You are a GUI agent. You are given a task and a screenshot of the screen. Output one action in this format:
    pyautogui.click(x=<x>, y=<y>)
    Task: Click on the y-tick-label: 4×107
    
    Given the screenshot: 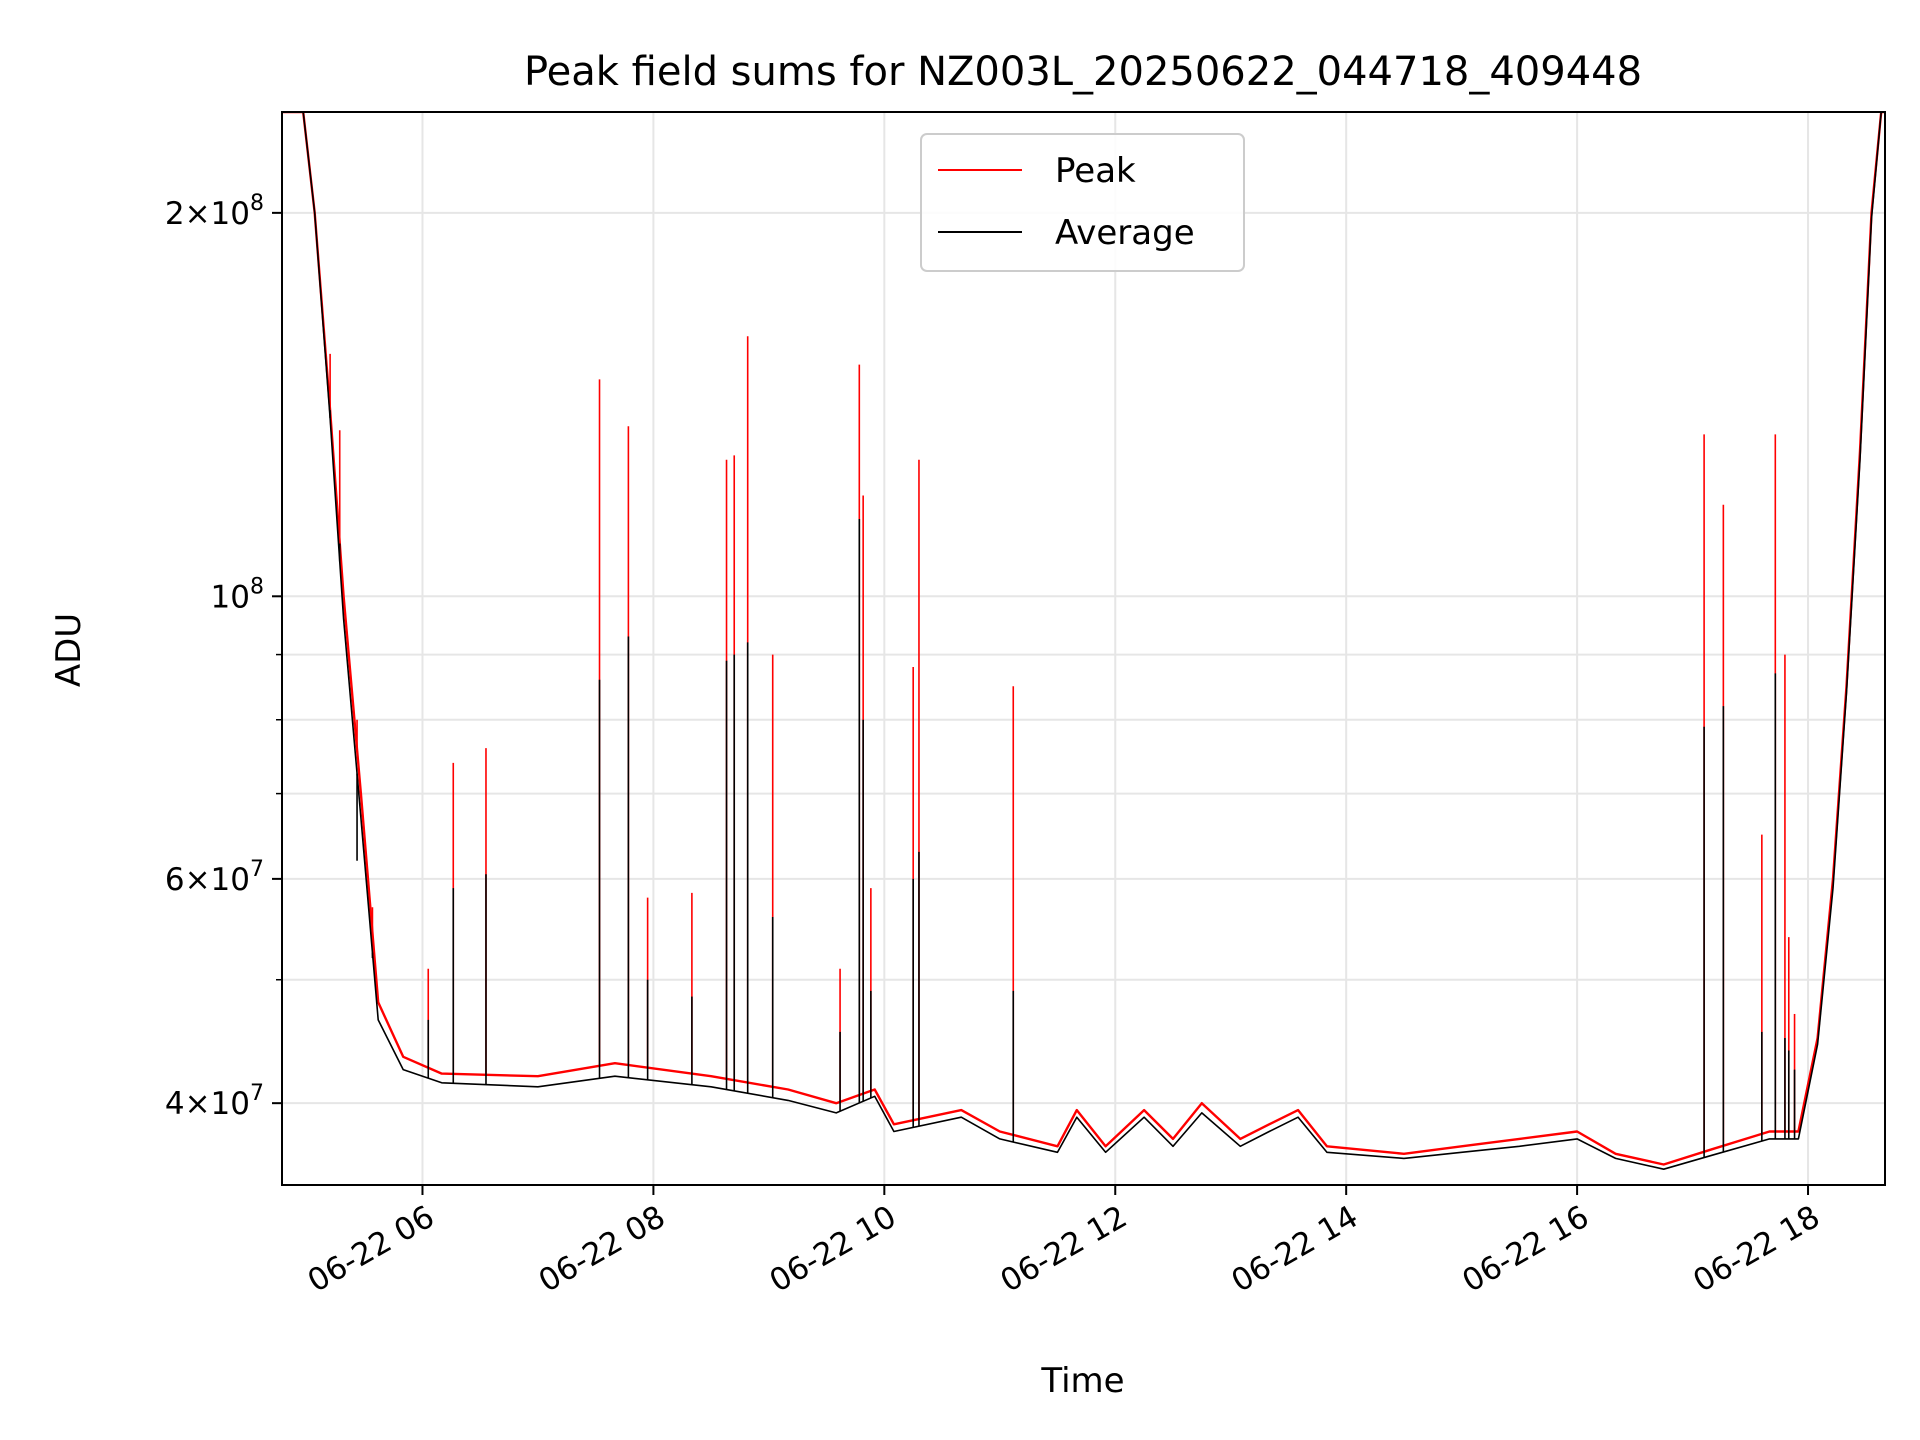 What is the action you would take?
    pyautogui.click(x=214, y=1101)
    